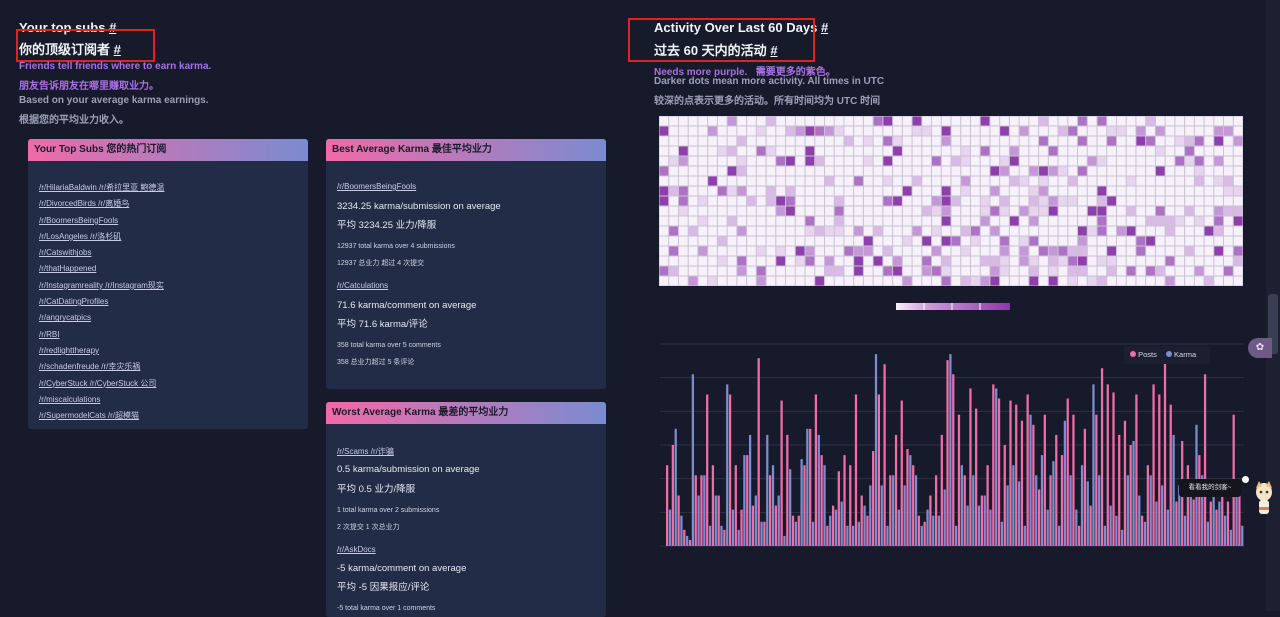  I want to click on subreddit-link: /r/DivorcedBirds /r/离婚鸟, so click(84, 204).